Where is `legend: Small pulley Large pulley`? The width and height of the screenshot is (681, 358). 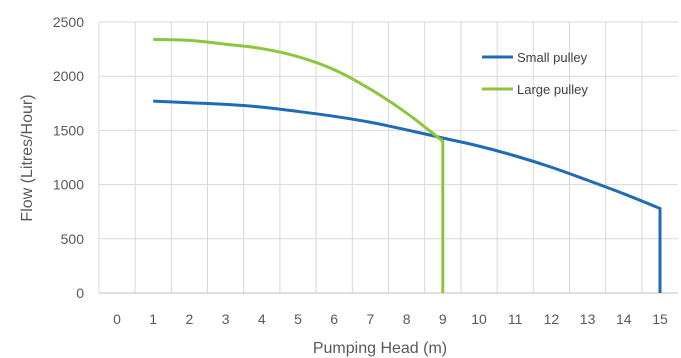 legend: Small pulley Large pulley is located at coordinates (535, 73).